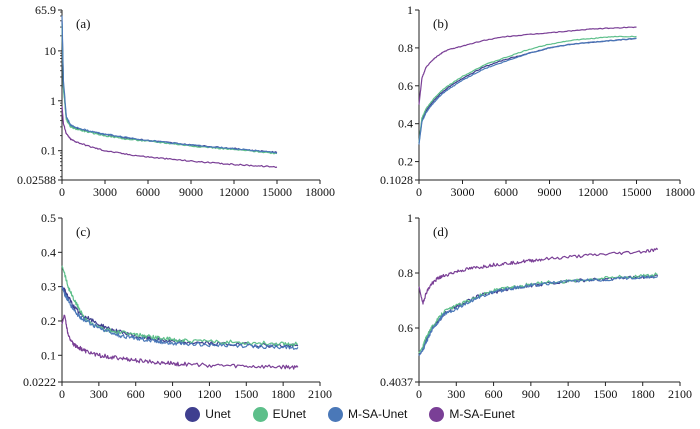 The height and width of the screenshot is (429, 700). Describe the element at coordinates (83, 23) in the screenshot. I see `panel-label: (a)` at that location.